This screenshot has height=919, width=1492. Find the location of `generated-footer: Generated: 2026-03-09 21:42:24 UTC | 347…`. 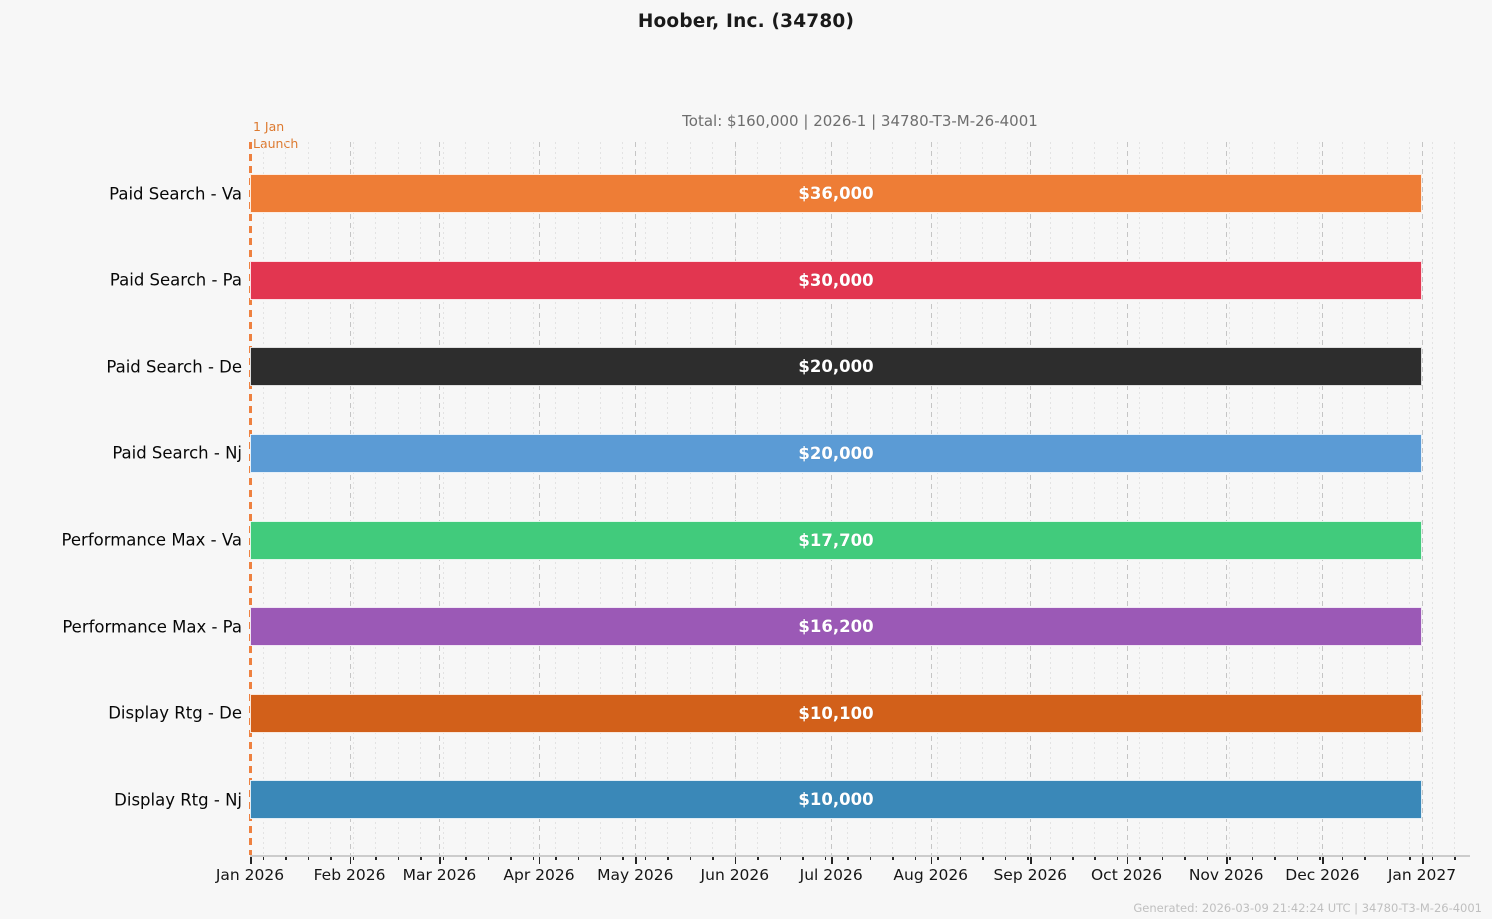

generated-footer: Generated: 2026-03-09 21:42:24 UTC | 347… is located at coordinates (1307, 908).